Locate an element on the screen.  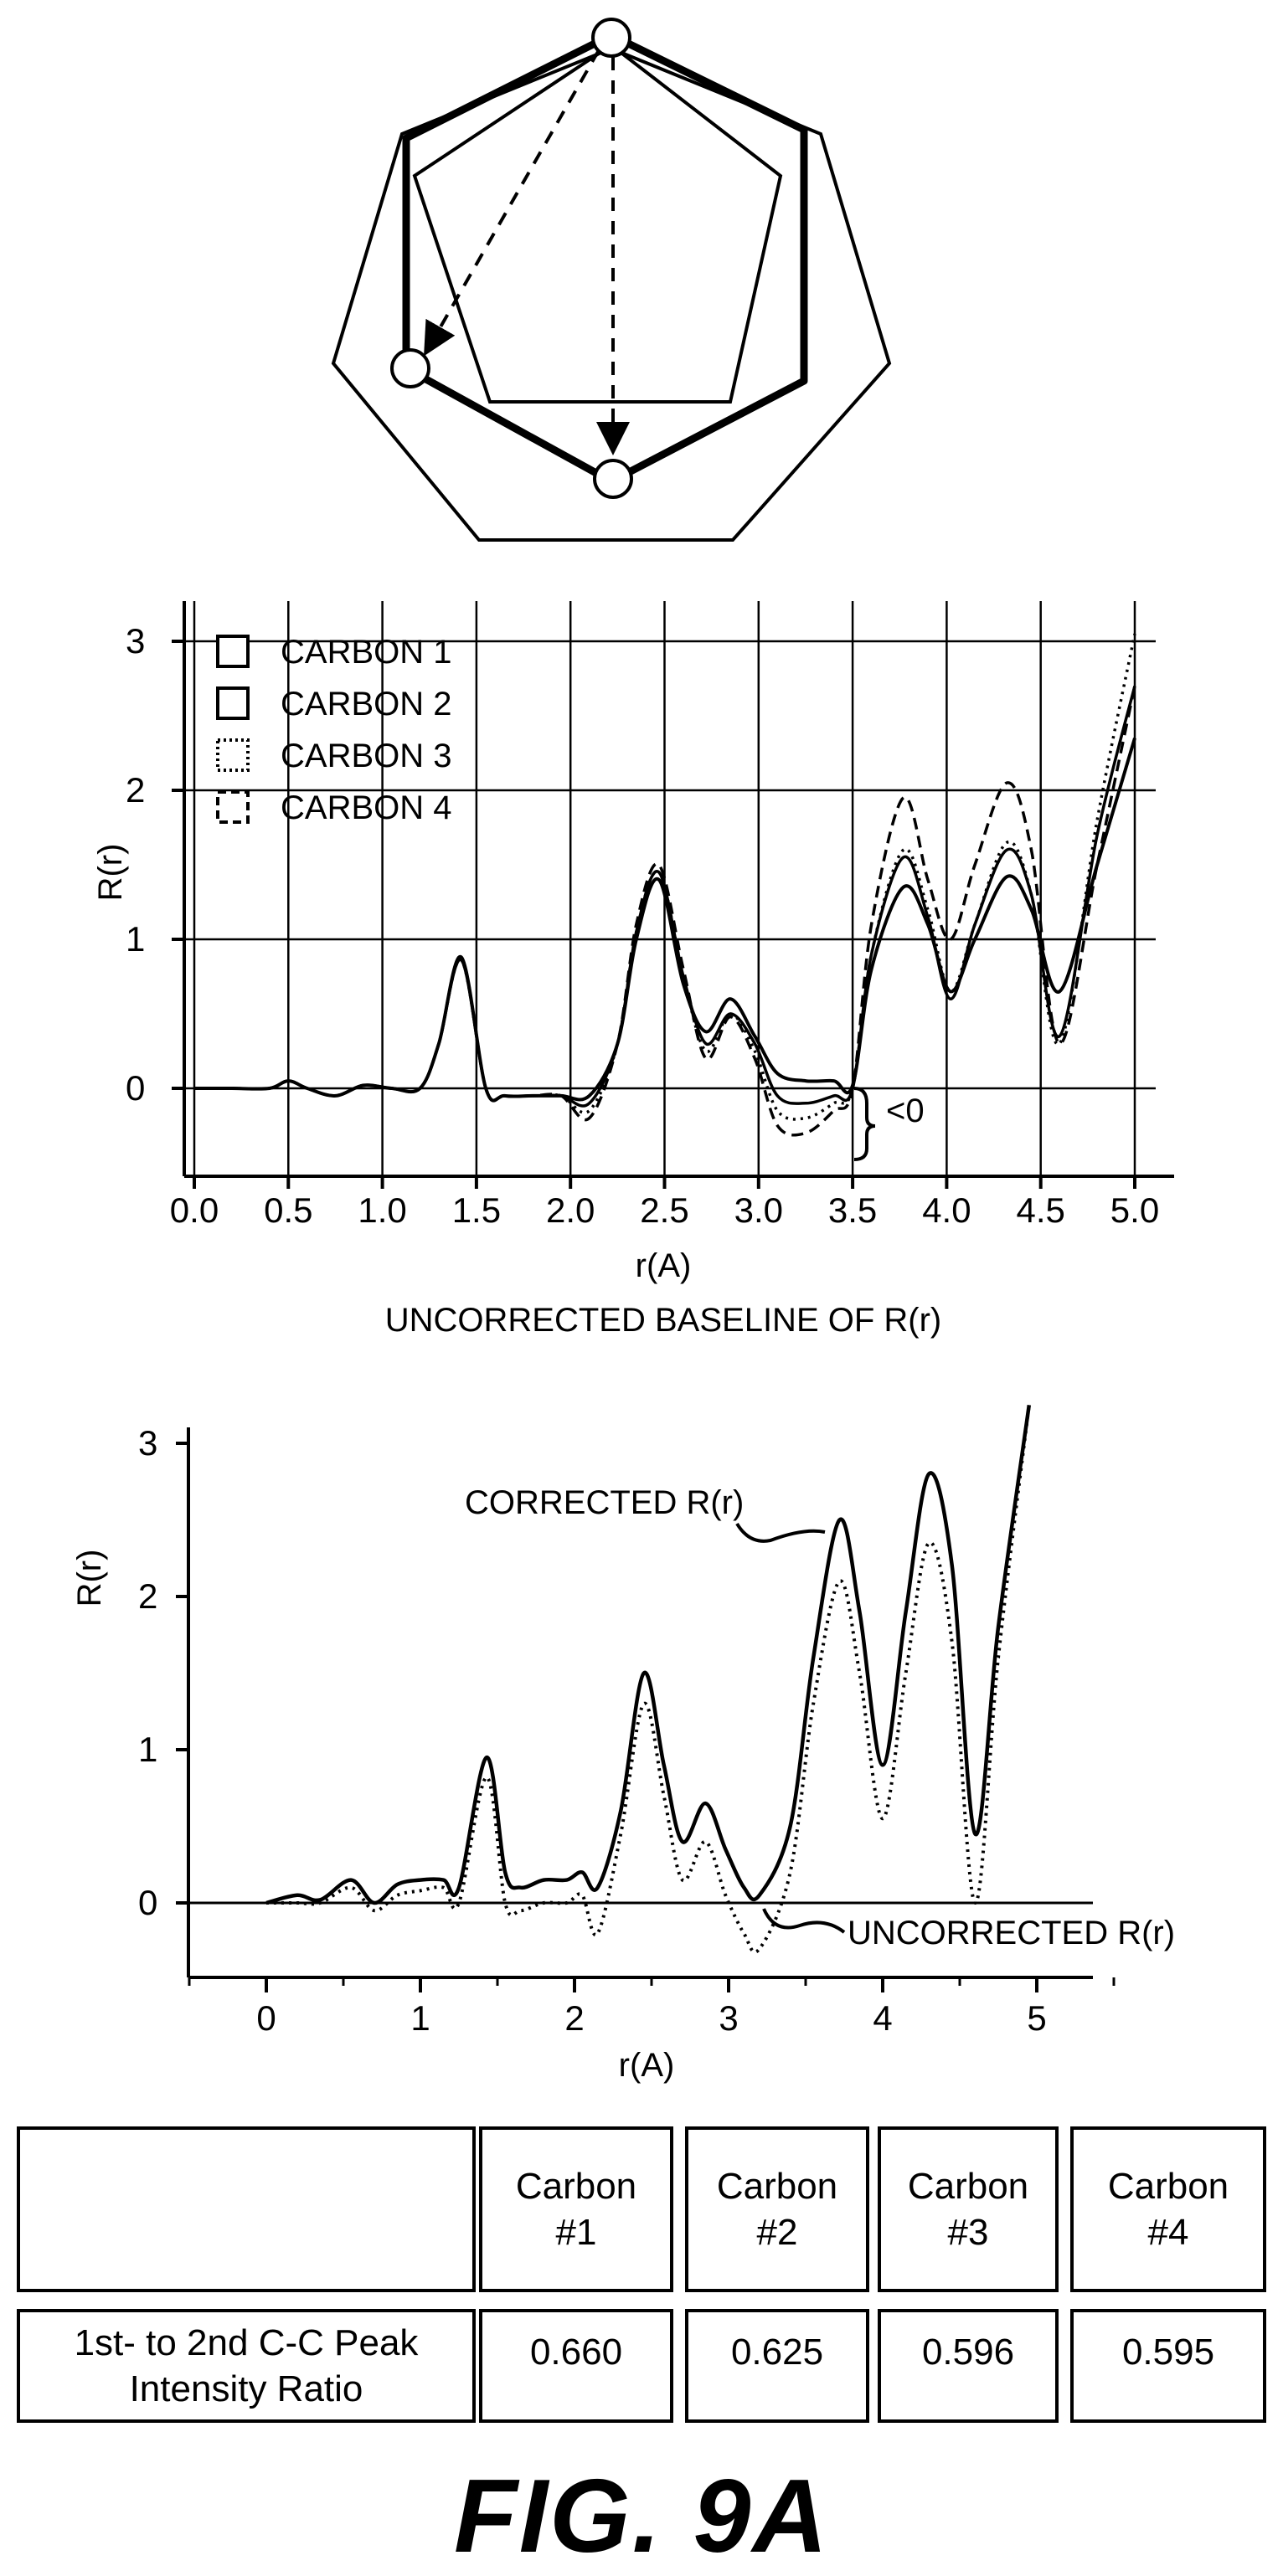
ring-diagram is located at coordinates (612, 280).